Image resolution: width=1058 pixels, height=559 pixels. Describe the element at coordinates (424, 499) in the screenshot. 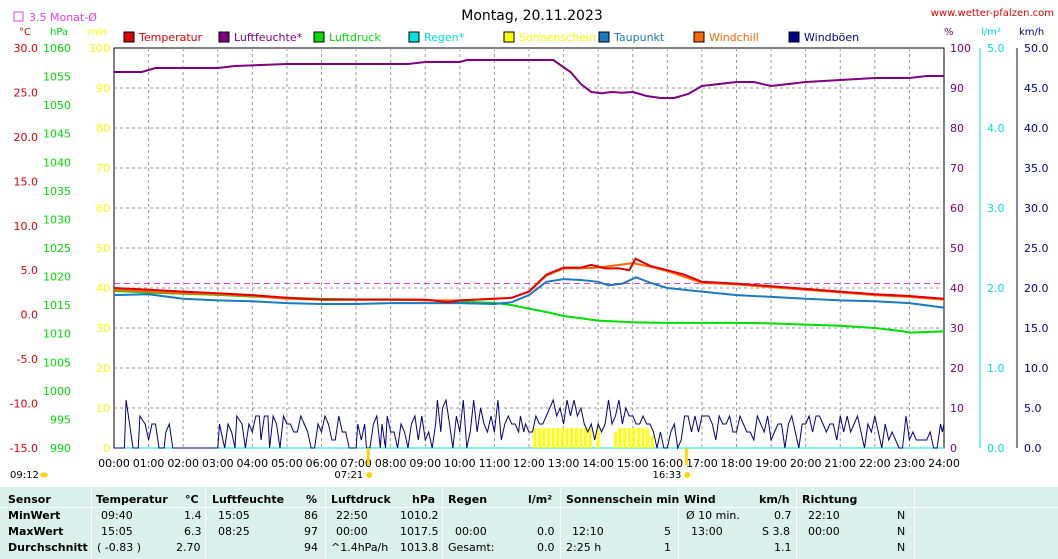

I see `stats-header-press-unit: hPa` at that location.